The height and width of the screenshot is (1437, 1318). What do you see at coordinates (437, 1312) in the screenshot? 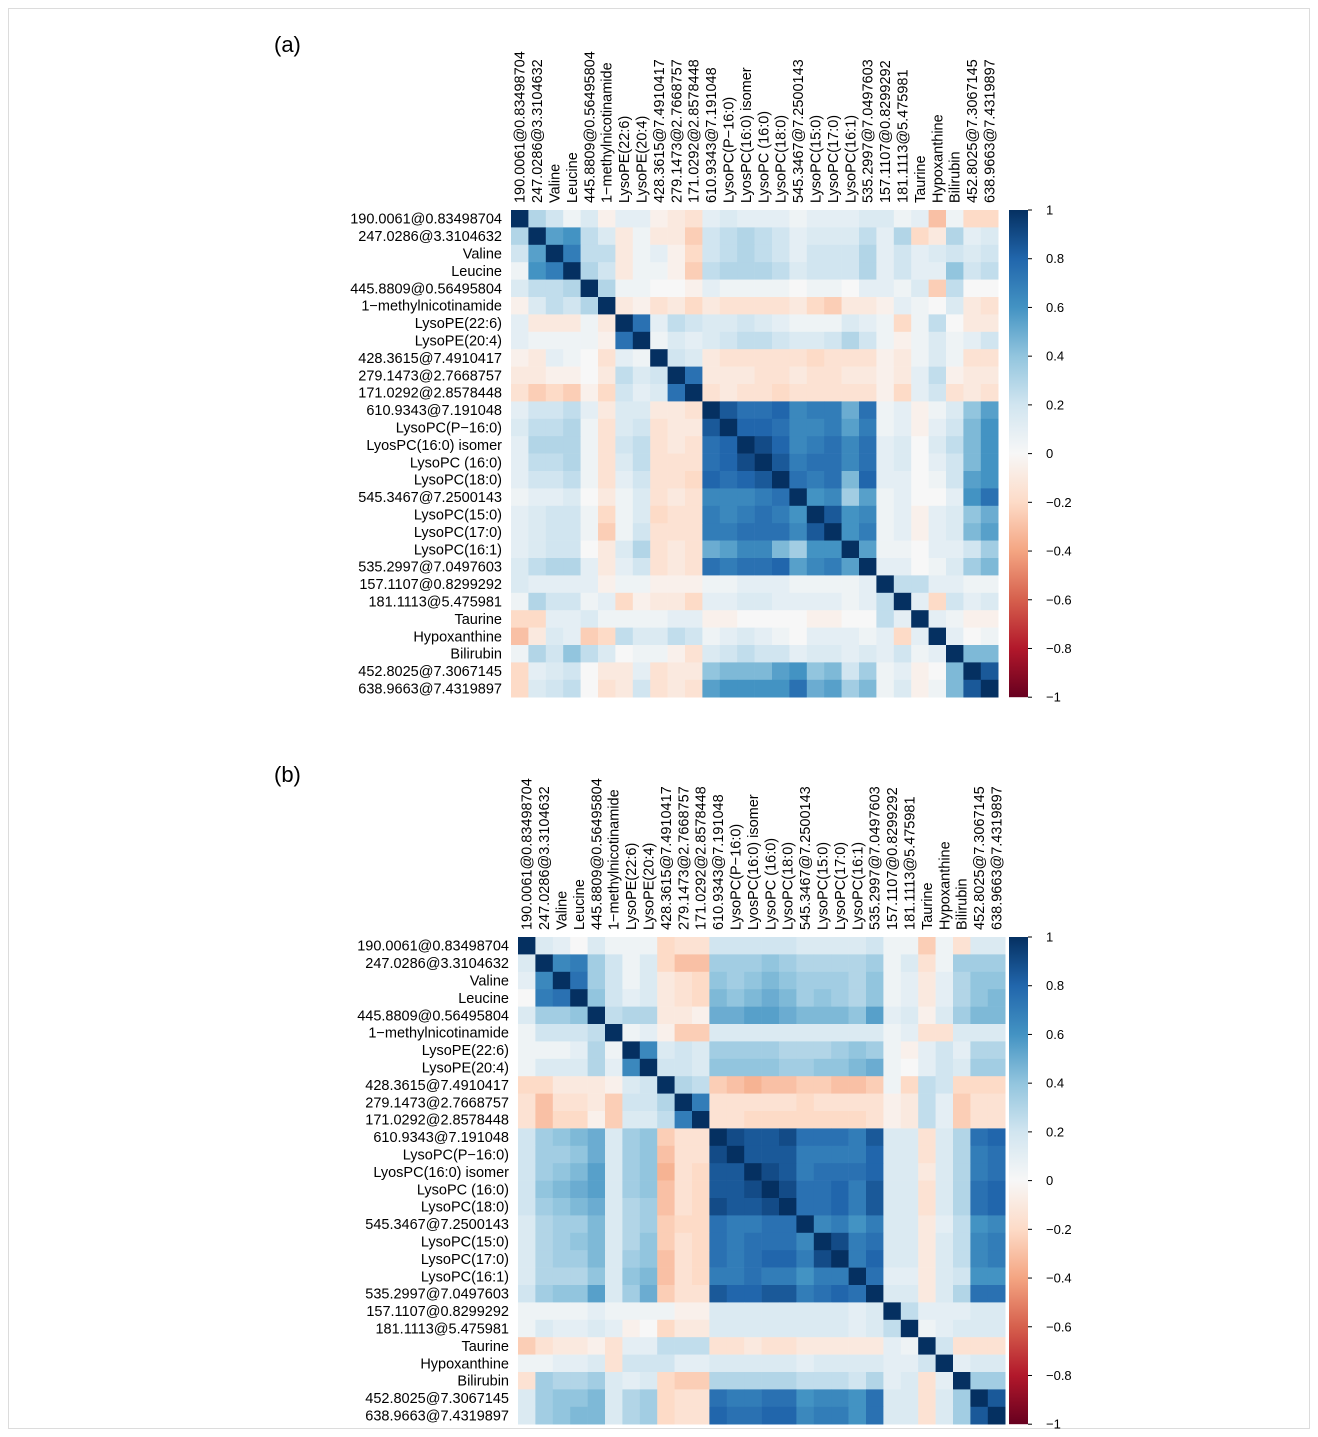
I see `row-label: 157.1107@0.8299292` at bounding box center [437, 1312].